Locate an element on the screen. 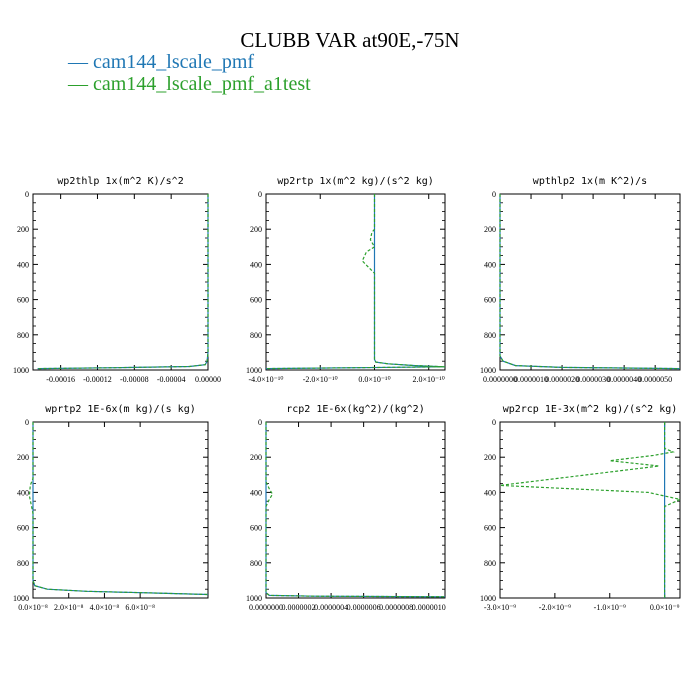 The height and width of the screenshot is (700, 700). x-tick-label: -0.00004 is located at coordinates (171, 379).